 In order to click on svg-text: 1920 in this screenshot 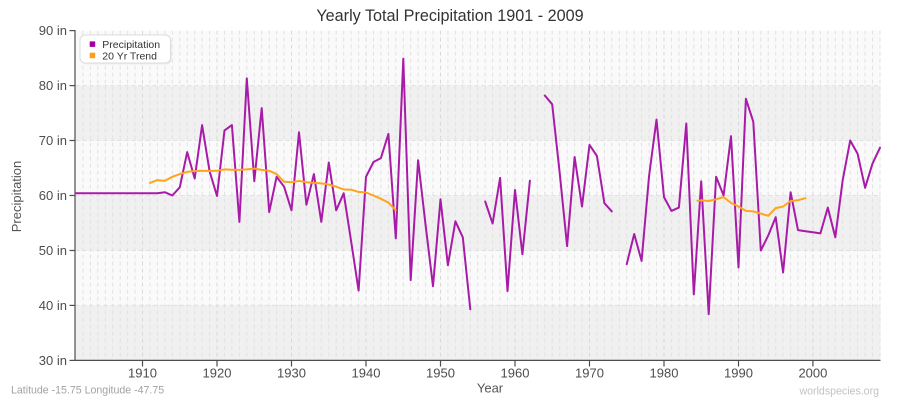, I will do `click(217, 373)`.